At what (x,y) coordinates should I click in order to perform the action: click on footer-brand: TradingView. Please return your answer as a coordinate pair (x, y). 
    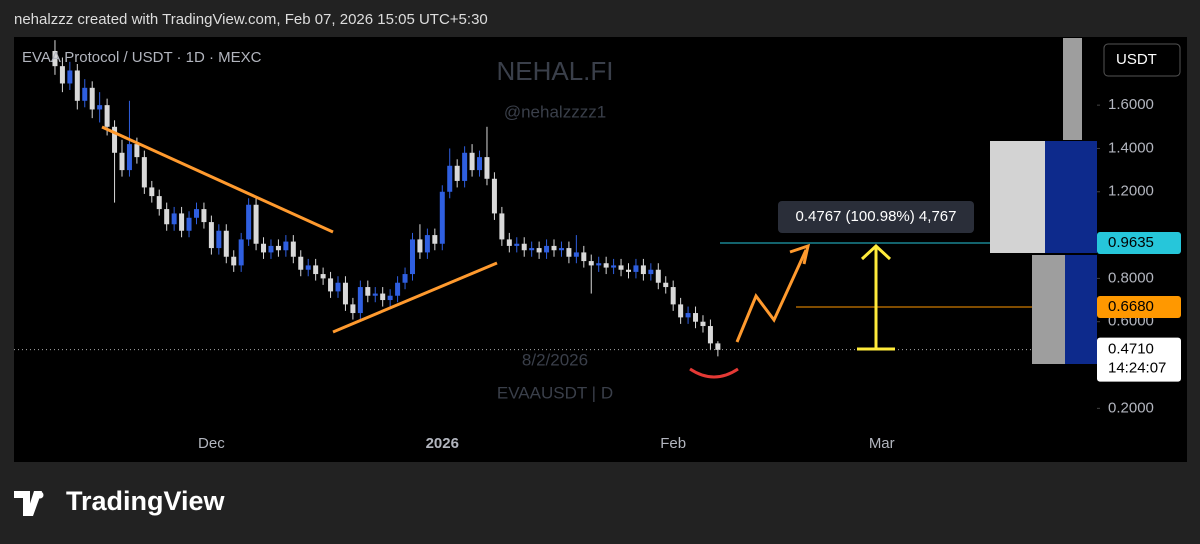
    Looking at the image, I should click on (146, 501).